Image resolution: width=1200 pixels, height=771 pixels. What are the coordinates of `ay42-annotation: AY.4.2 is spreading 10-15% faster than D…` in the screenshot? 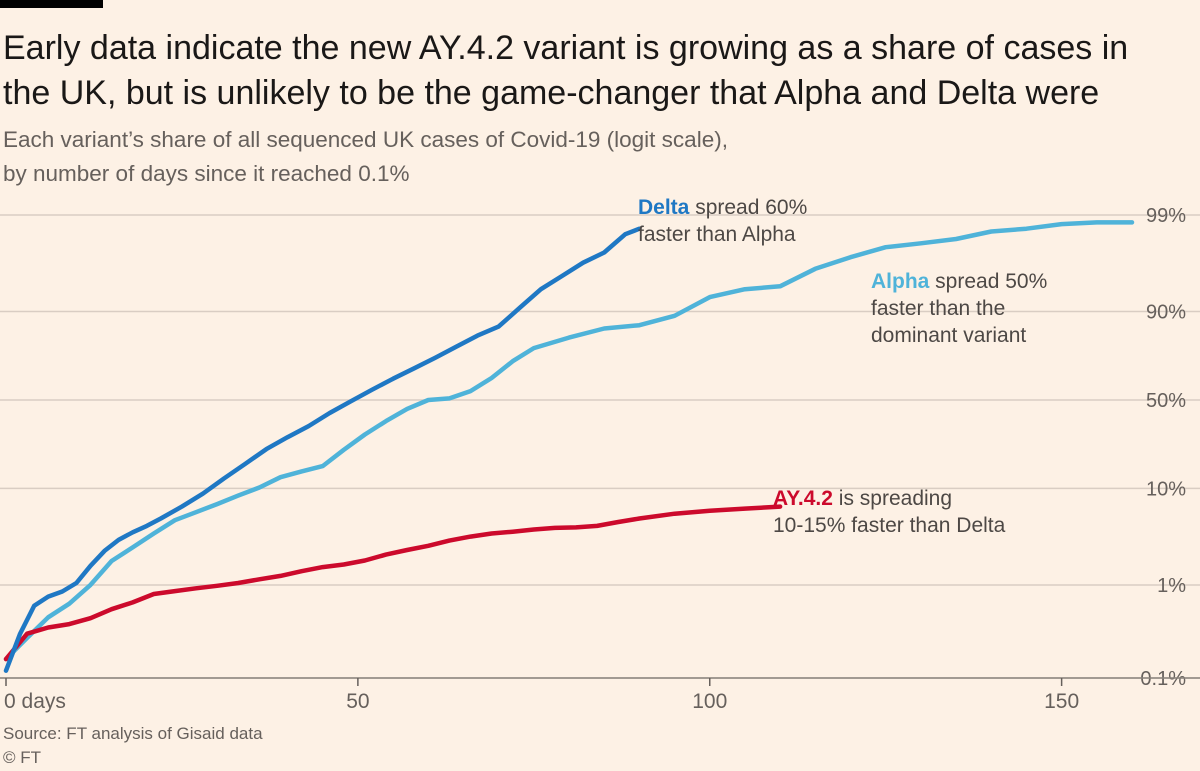 It's located at (889, 512).